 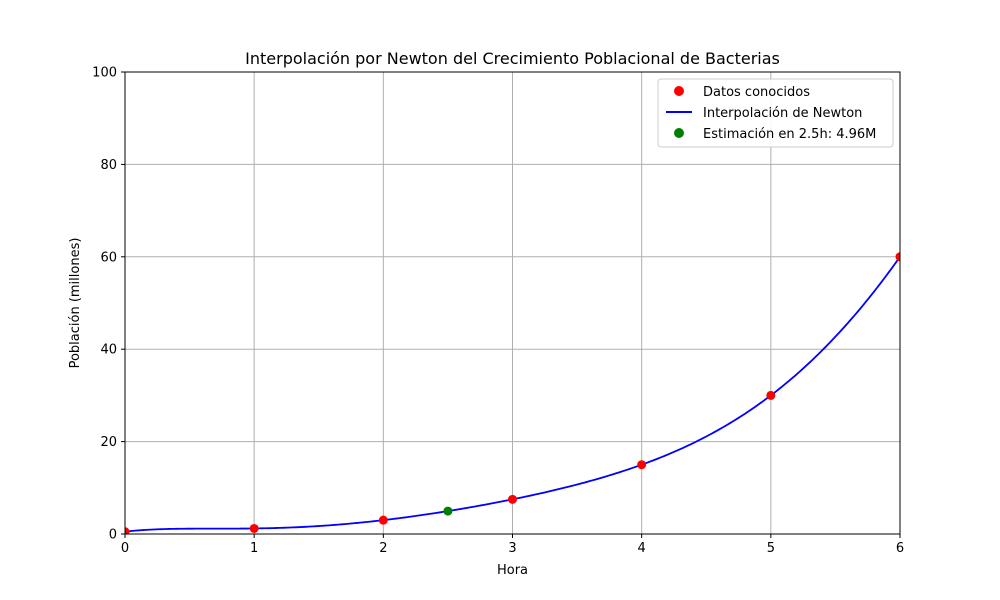 I want to click on estimate-point, so click(x=448, y=511).